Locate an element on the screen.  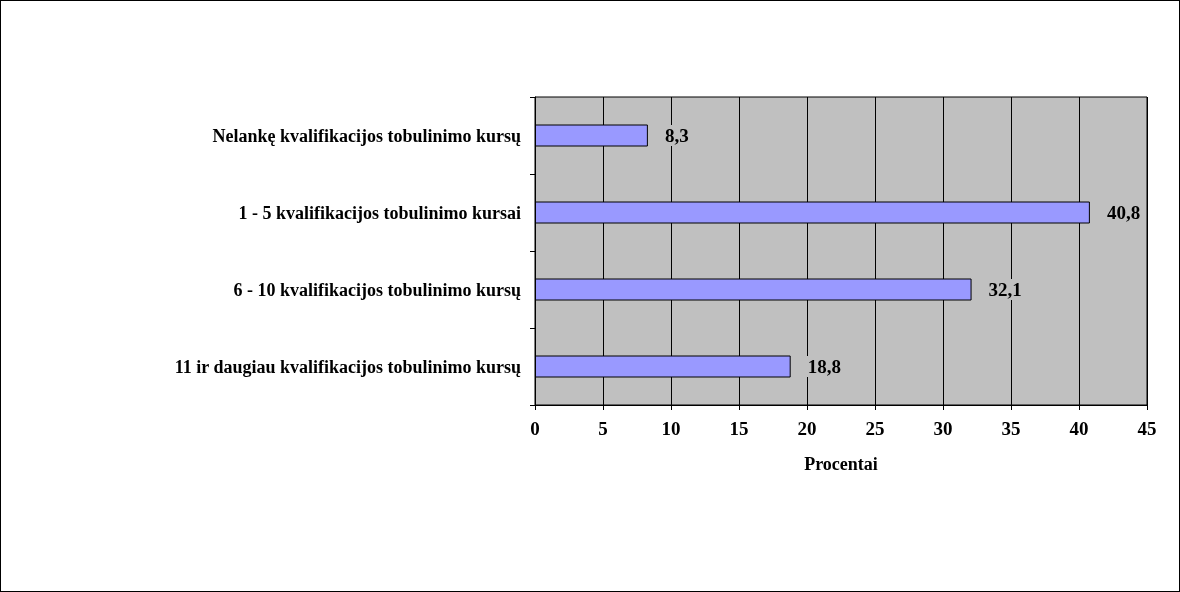
x-tick-label: 45 is located at coordinates (1147, 428).